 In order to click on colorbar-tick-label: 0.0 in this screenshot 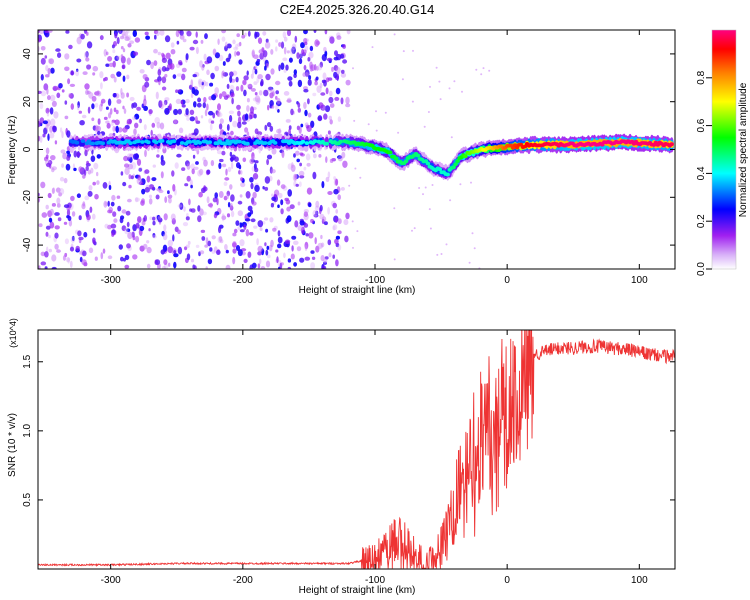, I will do `click(701, 269)`.